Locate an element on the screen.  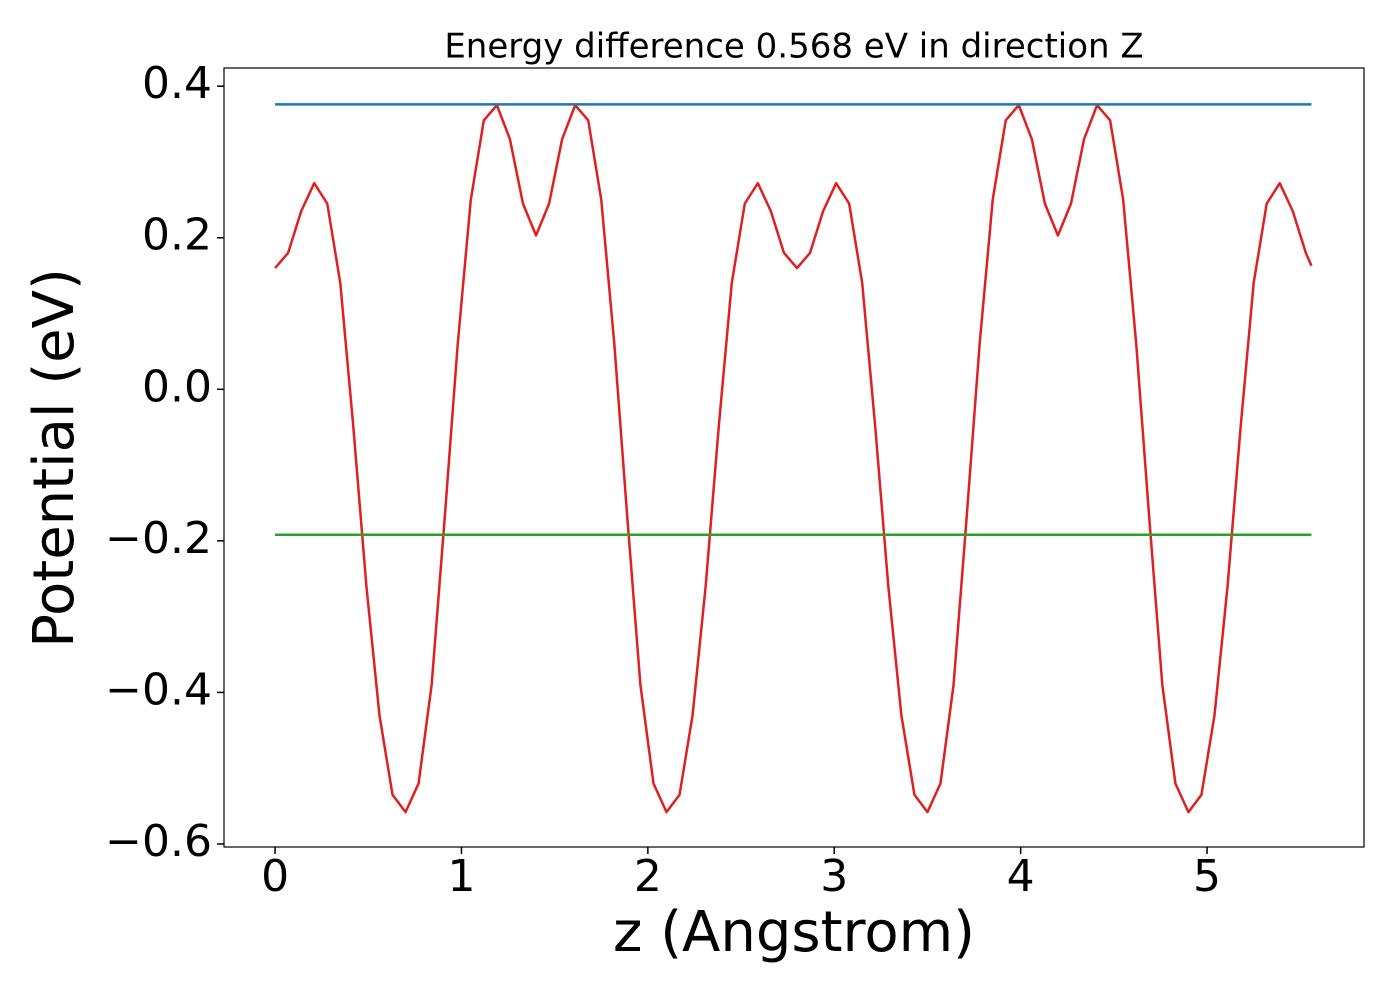
x-tick-label: 2 is located at coordinates (648, 876).